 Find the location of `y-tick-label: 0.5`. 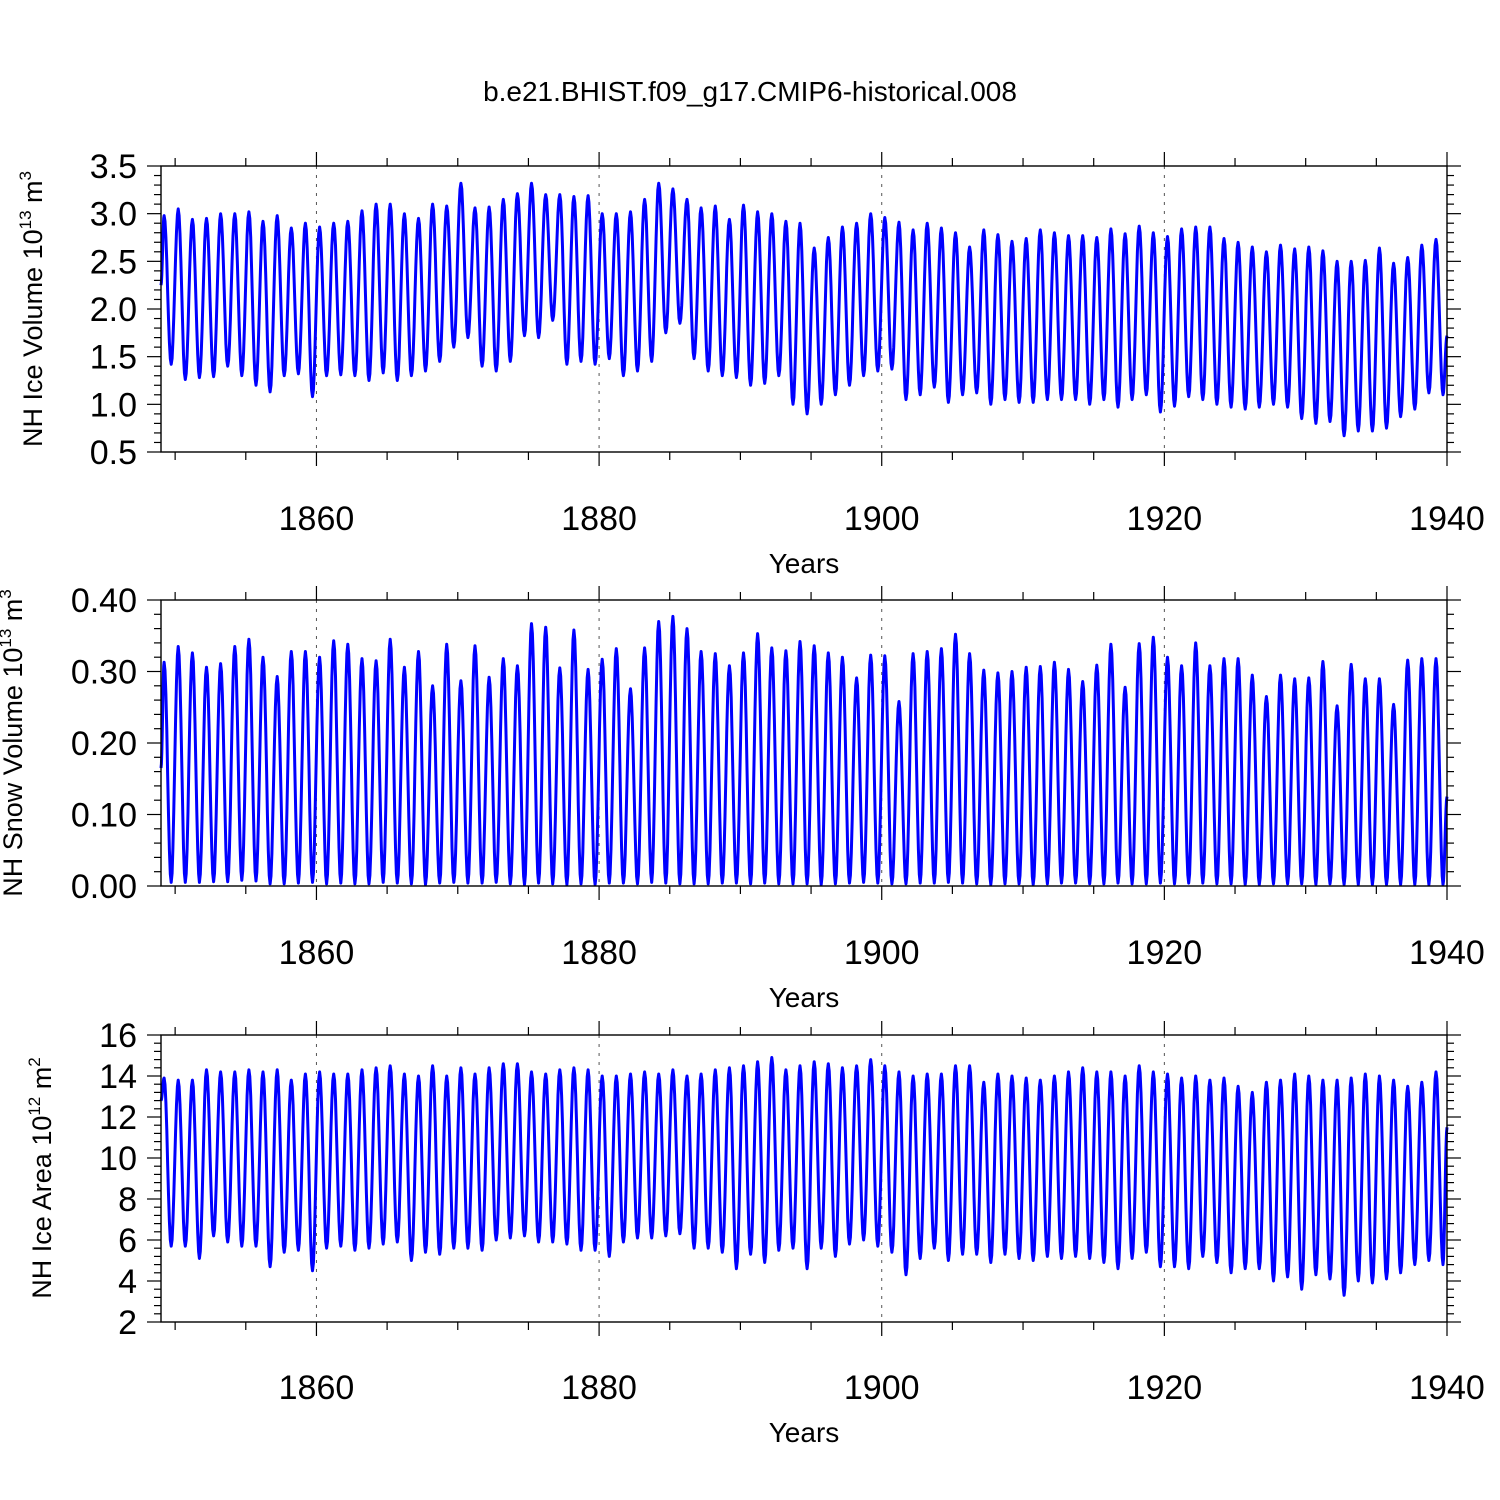

y-tick-label: 0.5 is located at coordinates (113, 453).